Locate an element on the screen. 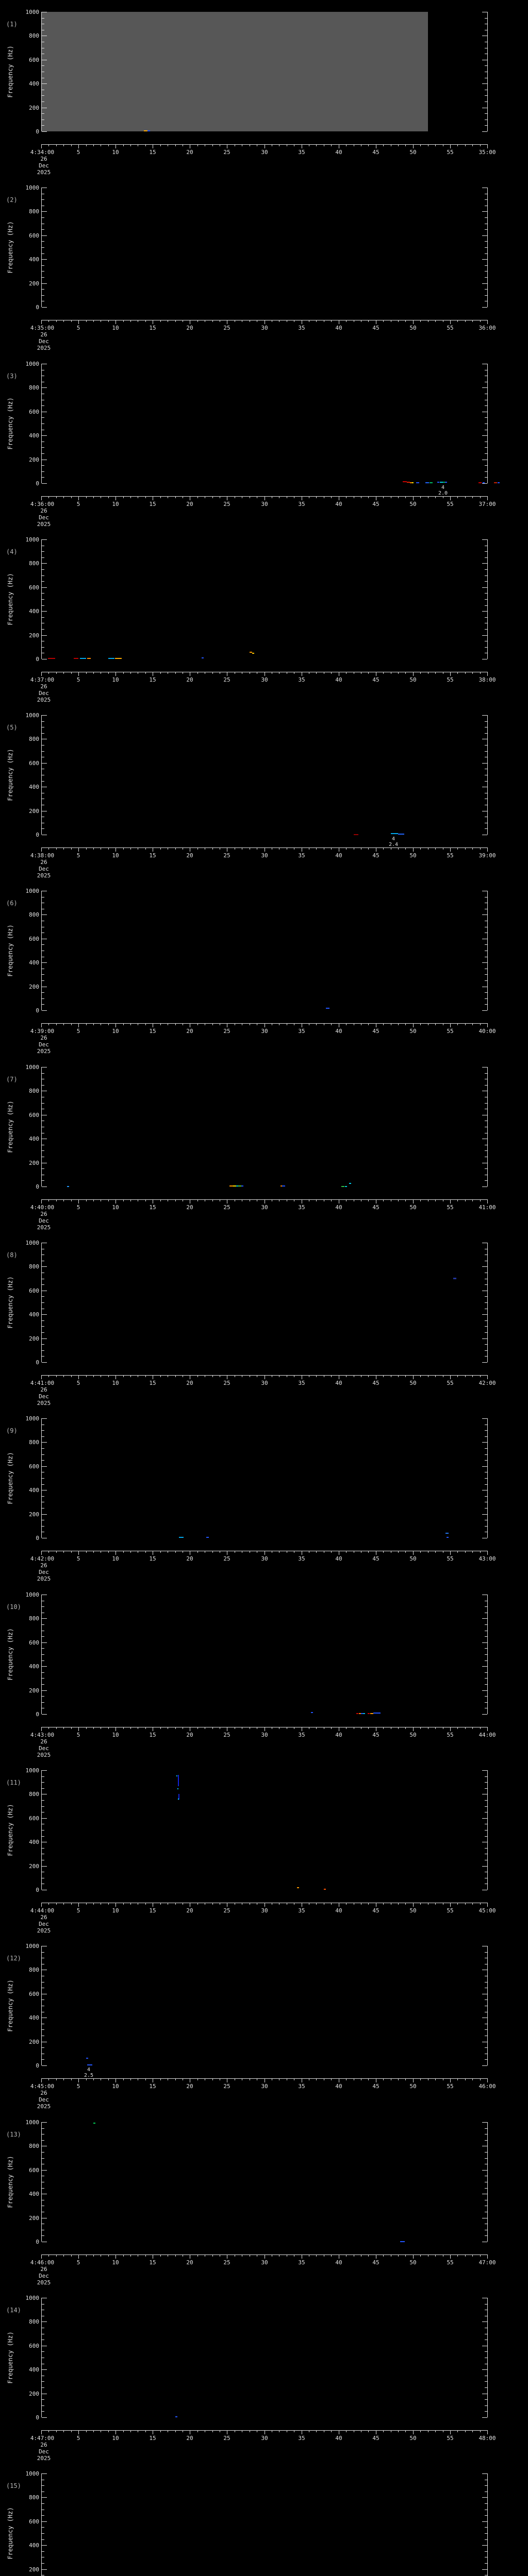 Image resolution: width=528 pixels, height=2576 pixels. y-tick-label: 1000 is located at coordinates (32, 364).